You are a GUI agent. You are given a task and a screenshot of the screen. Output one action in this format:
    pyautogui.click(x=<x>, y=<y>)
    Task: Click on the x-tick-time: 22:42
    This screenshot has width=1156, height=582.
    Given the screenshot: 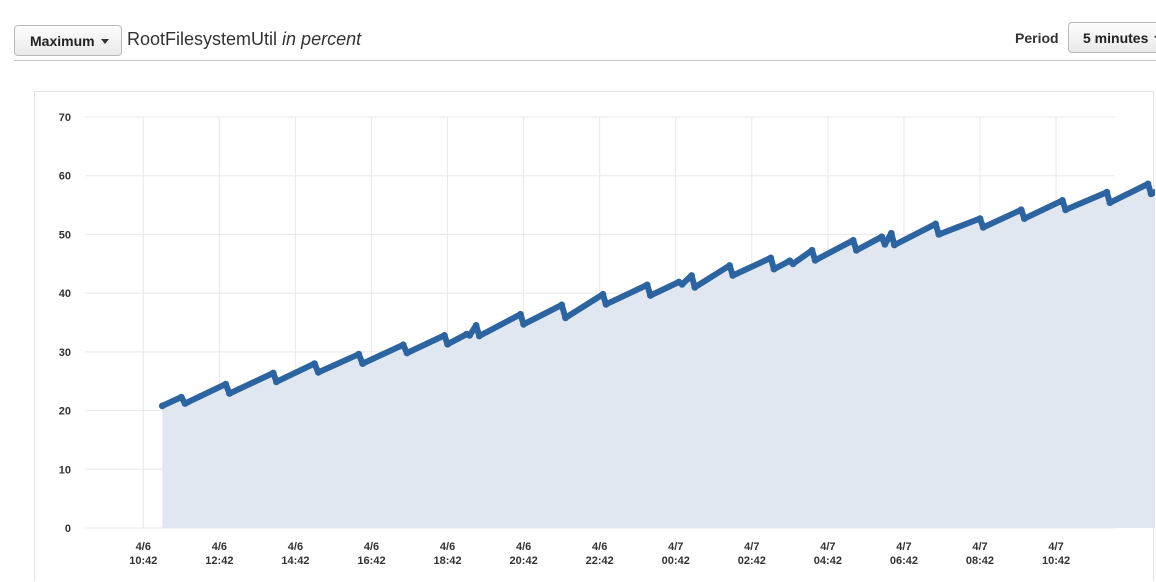 What is the action you would take?
    pyautogui.click(x=600, y=561)
    